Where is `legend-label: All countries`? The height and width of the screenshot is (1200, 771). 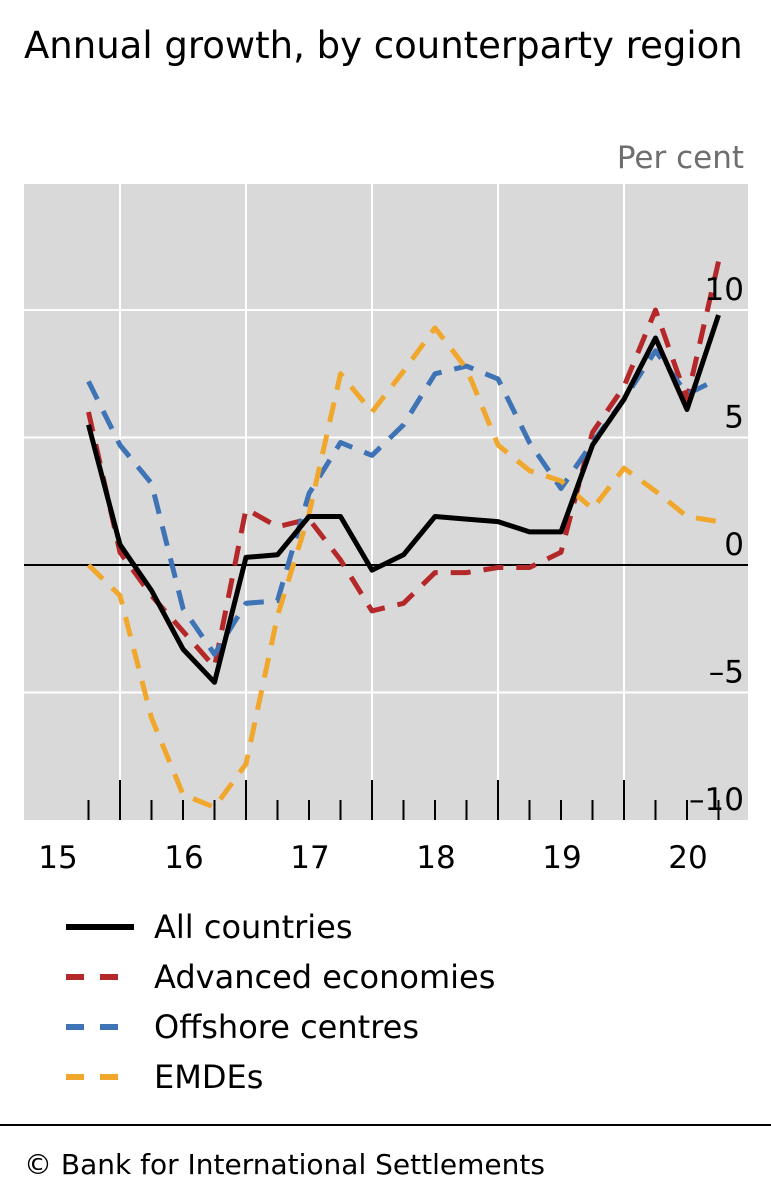
legend-label: All countries is located at coordinates (253, 927).